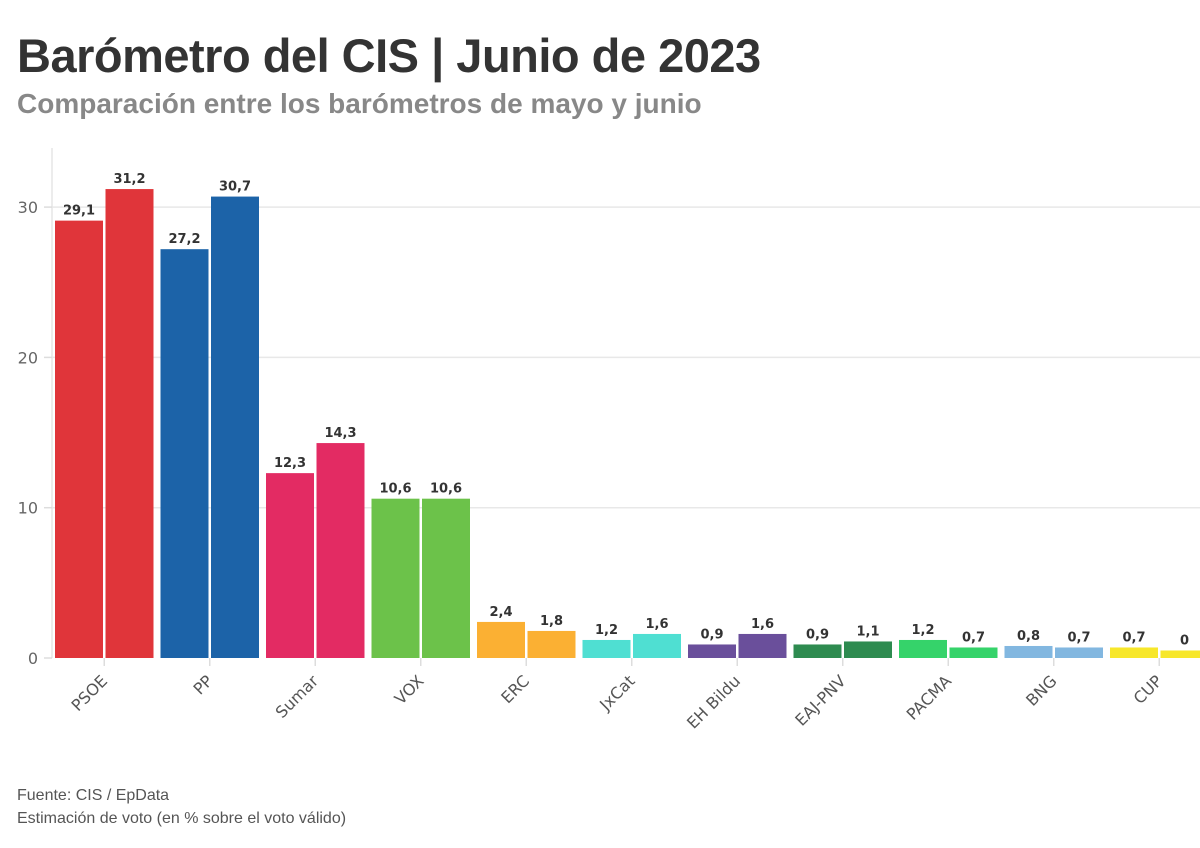 Image resolution: width=1200 pixels, height=848 pixels. I want to click on data-label: 31,2, so click(129, 179).